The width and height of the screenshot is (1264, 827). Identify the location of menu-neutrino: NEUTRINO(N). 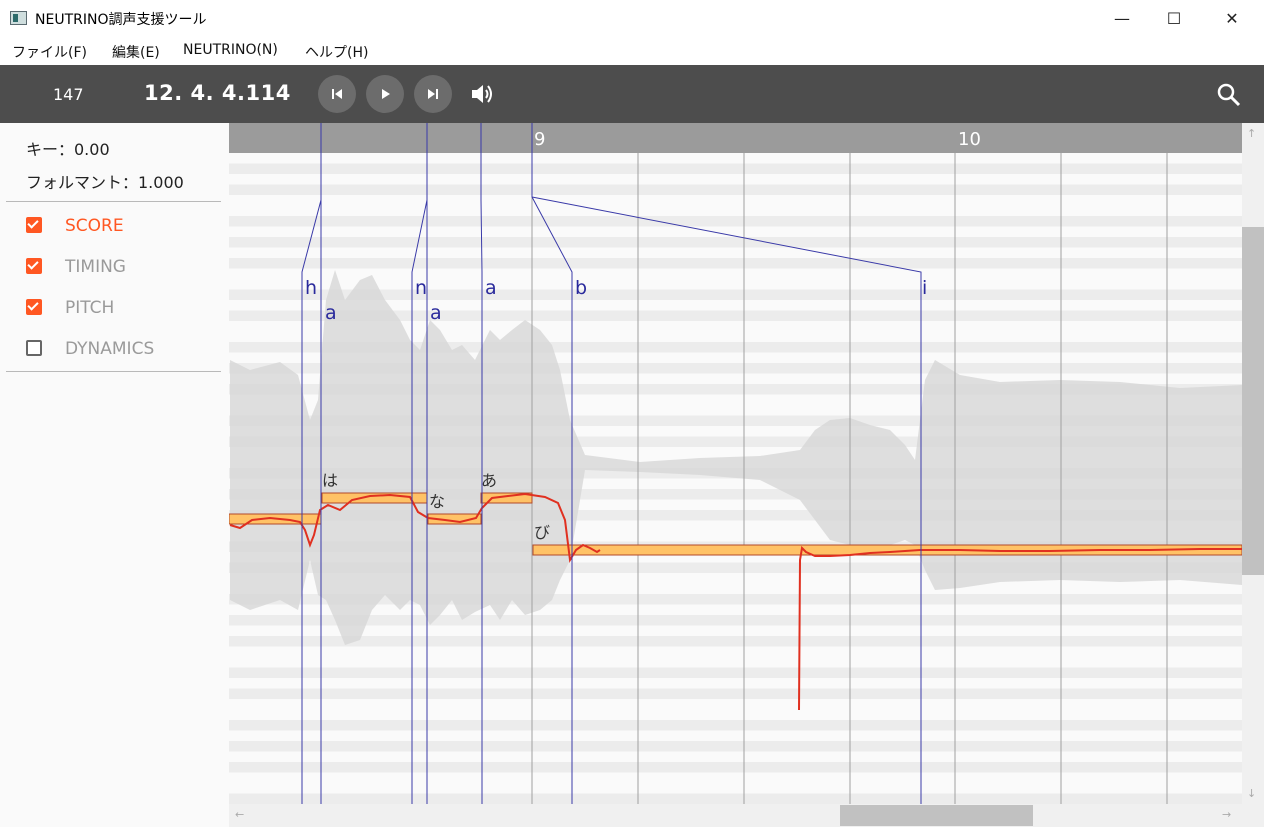
(230, 50).